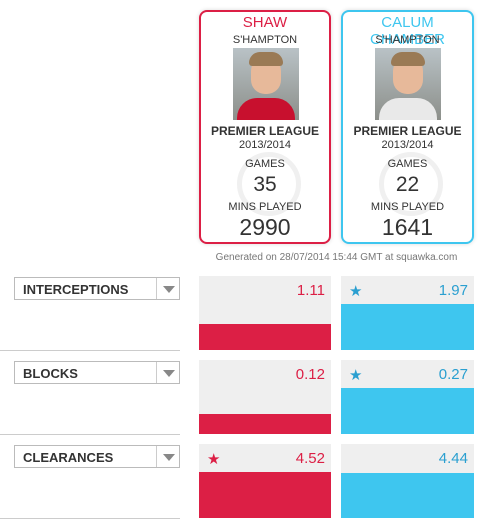  I want to click on stat-panel: 0.27 ★, so click(407, 397).